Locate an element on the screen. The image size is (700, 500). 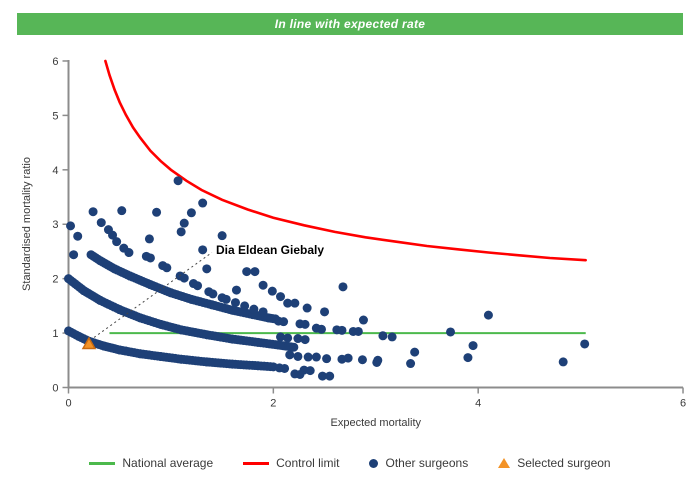
control-limit-line-swatch is located at coordinates (256, 463).